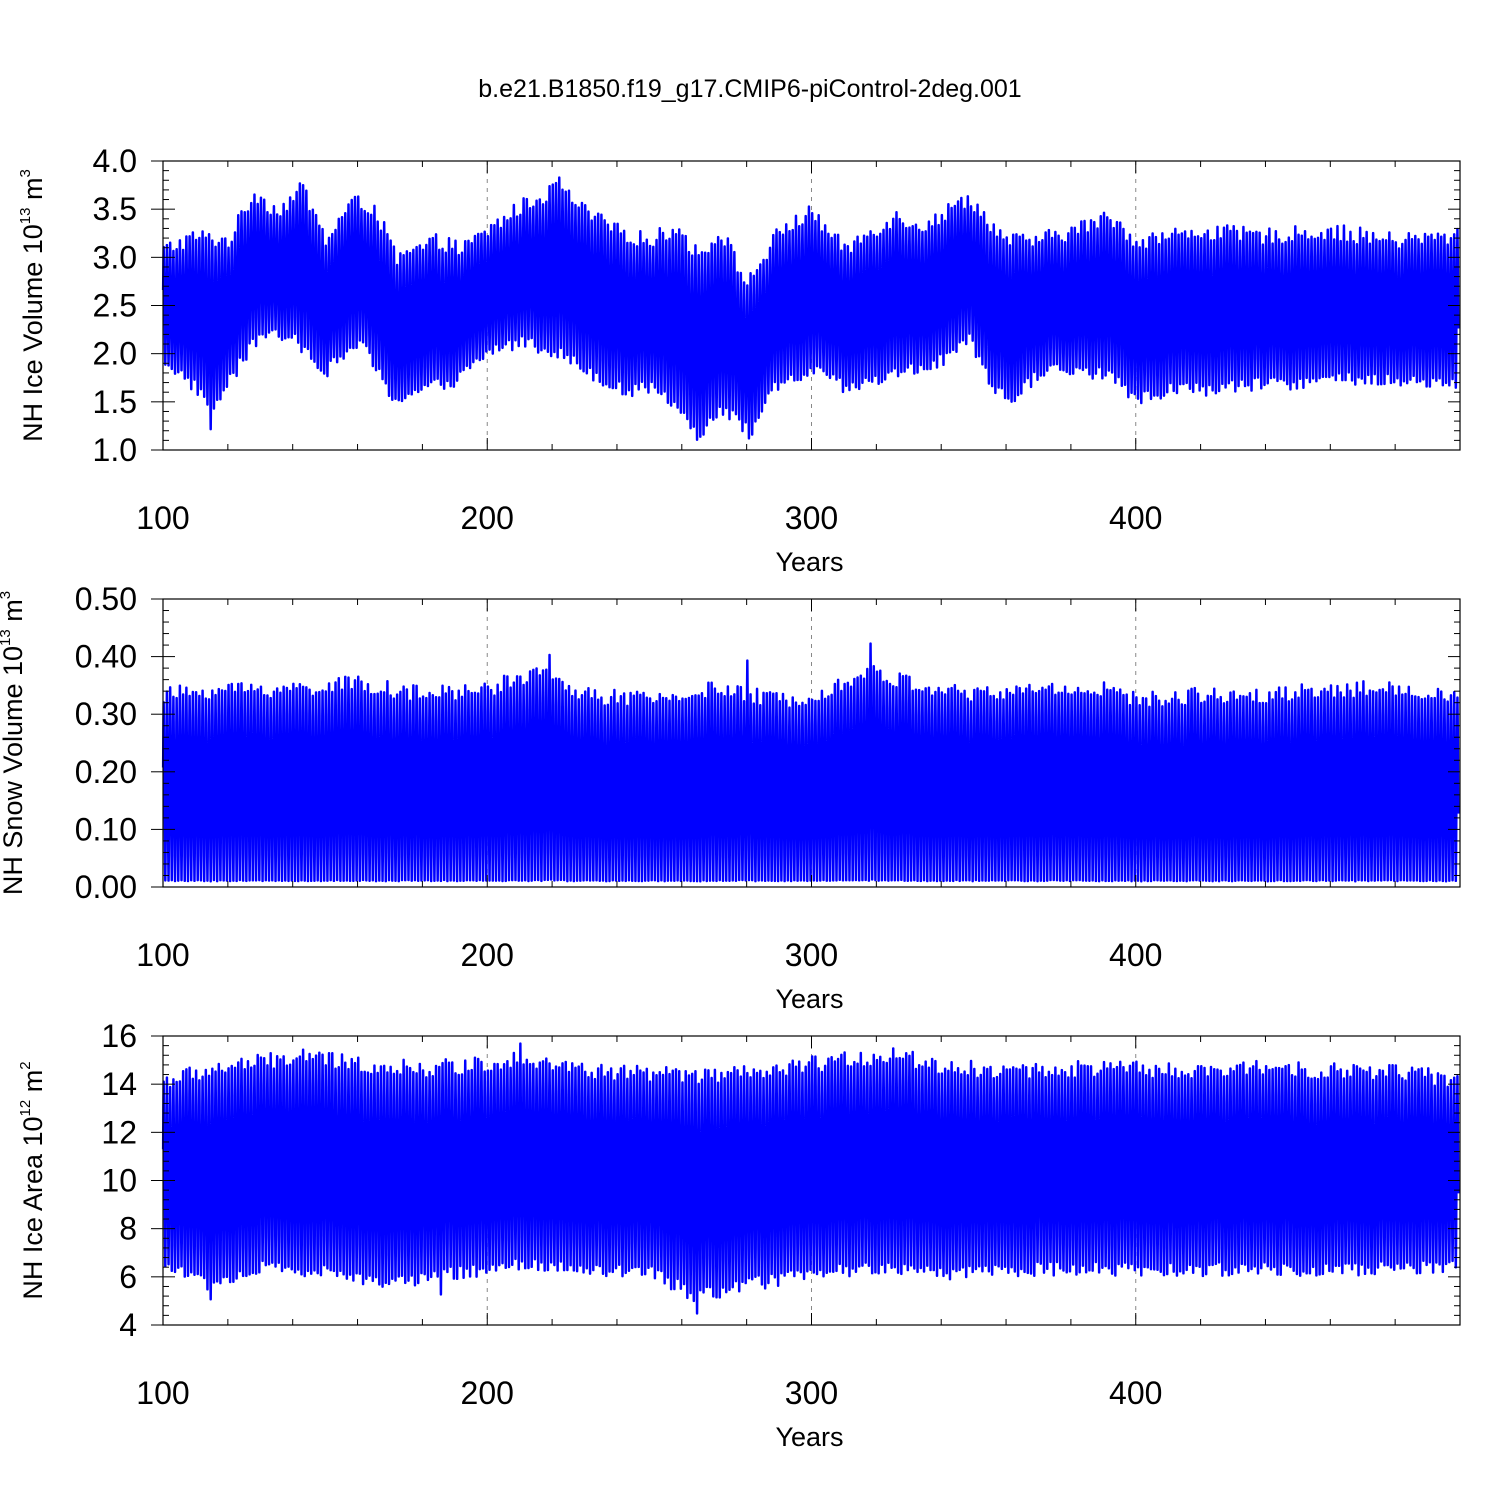 This screenshot has width=1500, height=1500. I want to click on y-tick-label: 16, so click(119, 1036).